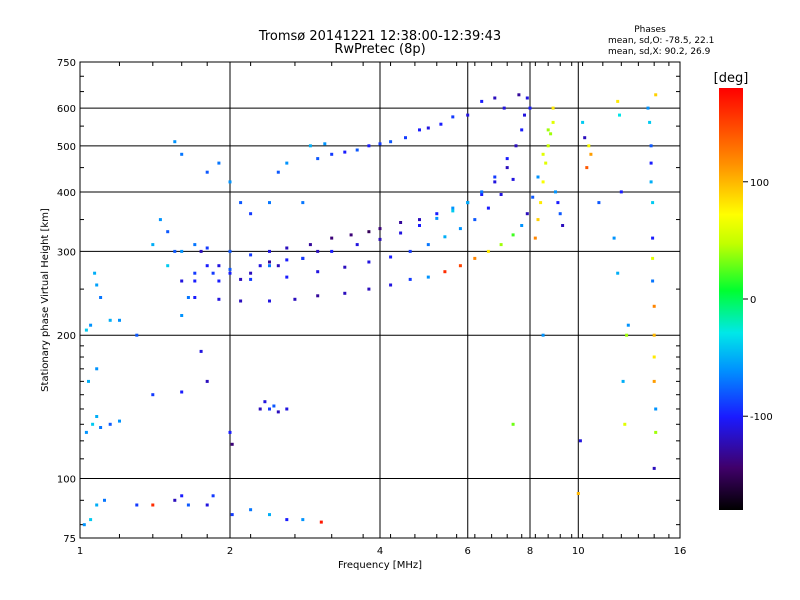 Image resolution: width=800 pixels, height=600 pixels. Describe the element at coordinates (380, 551) in the screenshot. I see `x-tick-label: 4` at that location.